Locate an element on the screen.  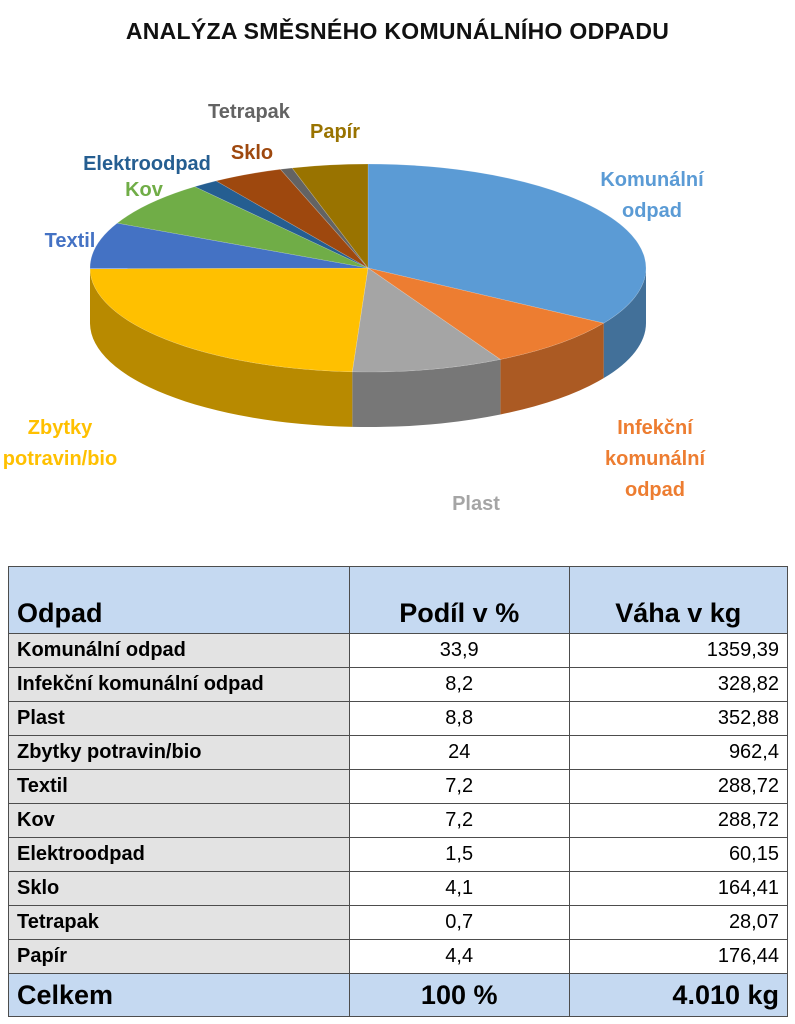
table-cell-podil: 33,9 is located at coordinates (459, 650).